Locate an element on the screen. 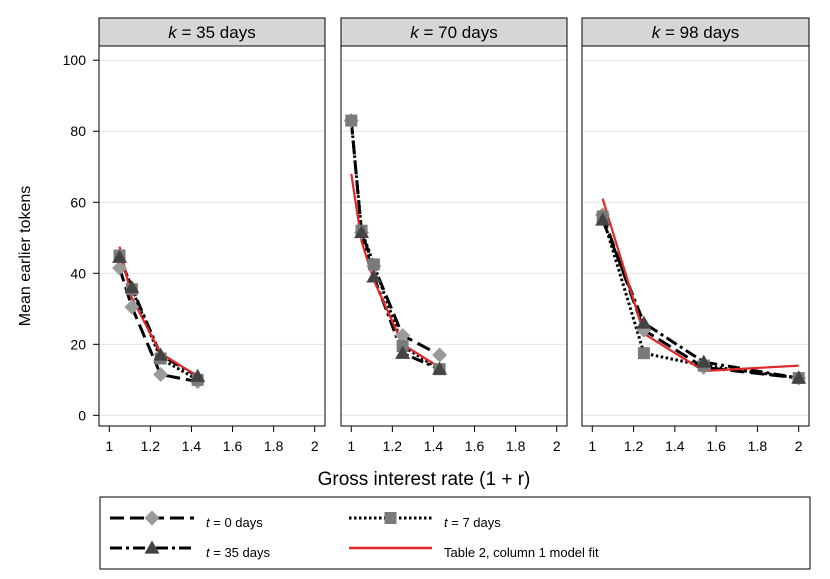  panel-title: k = 98 days is located at coordinates (695, 32).